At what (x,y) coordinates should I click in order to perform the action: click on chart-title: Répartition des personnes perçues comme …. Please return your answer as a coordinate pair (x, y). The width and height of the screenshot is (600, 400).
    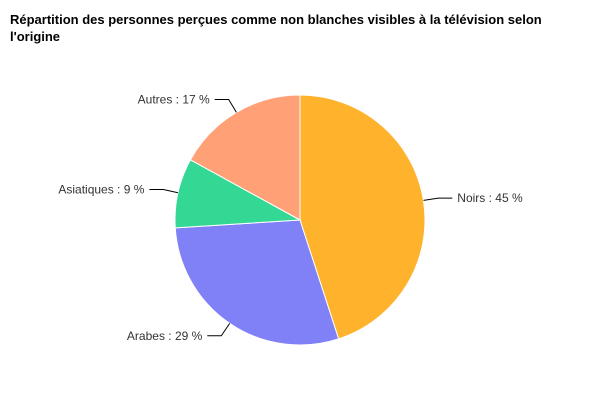
    Looking at the image, I should click on (276, 28).